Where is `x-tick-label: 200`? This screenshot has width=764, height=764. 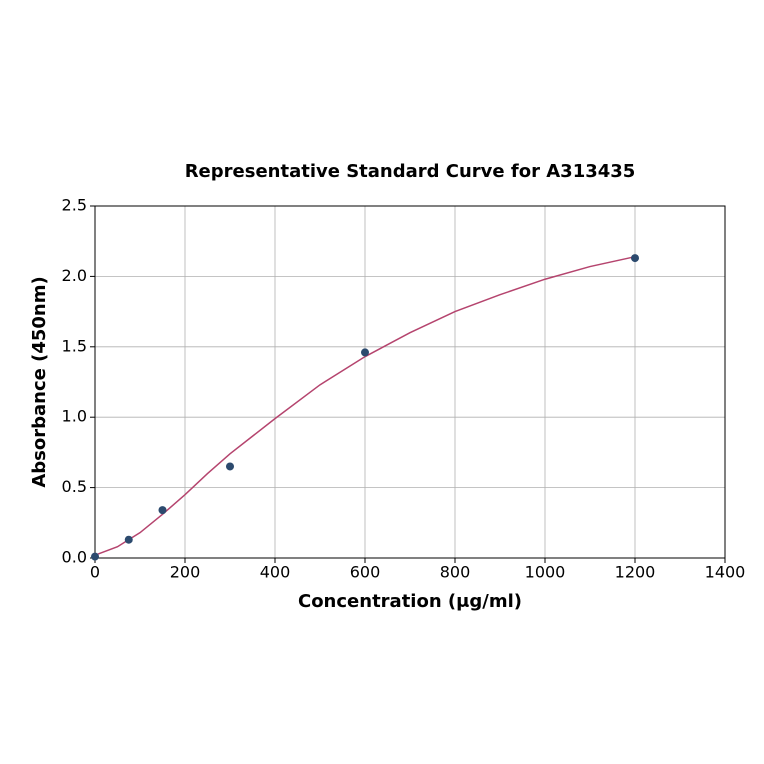 x-tick-label: 200 is located at coordinates (185, 572).